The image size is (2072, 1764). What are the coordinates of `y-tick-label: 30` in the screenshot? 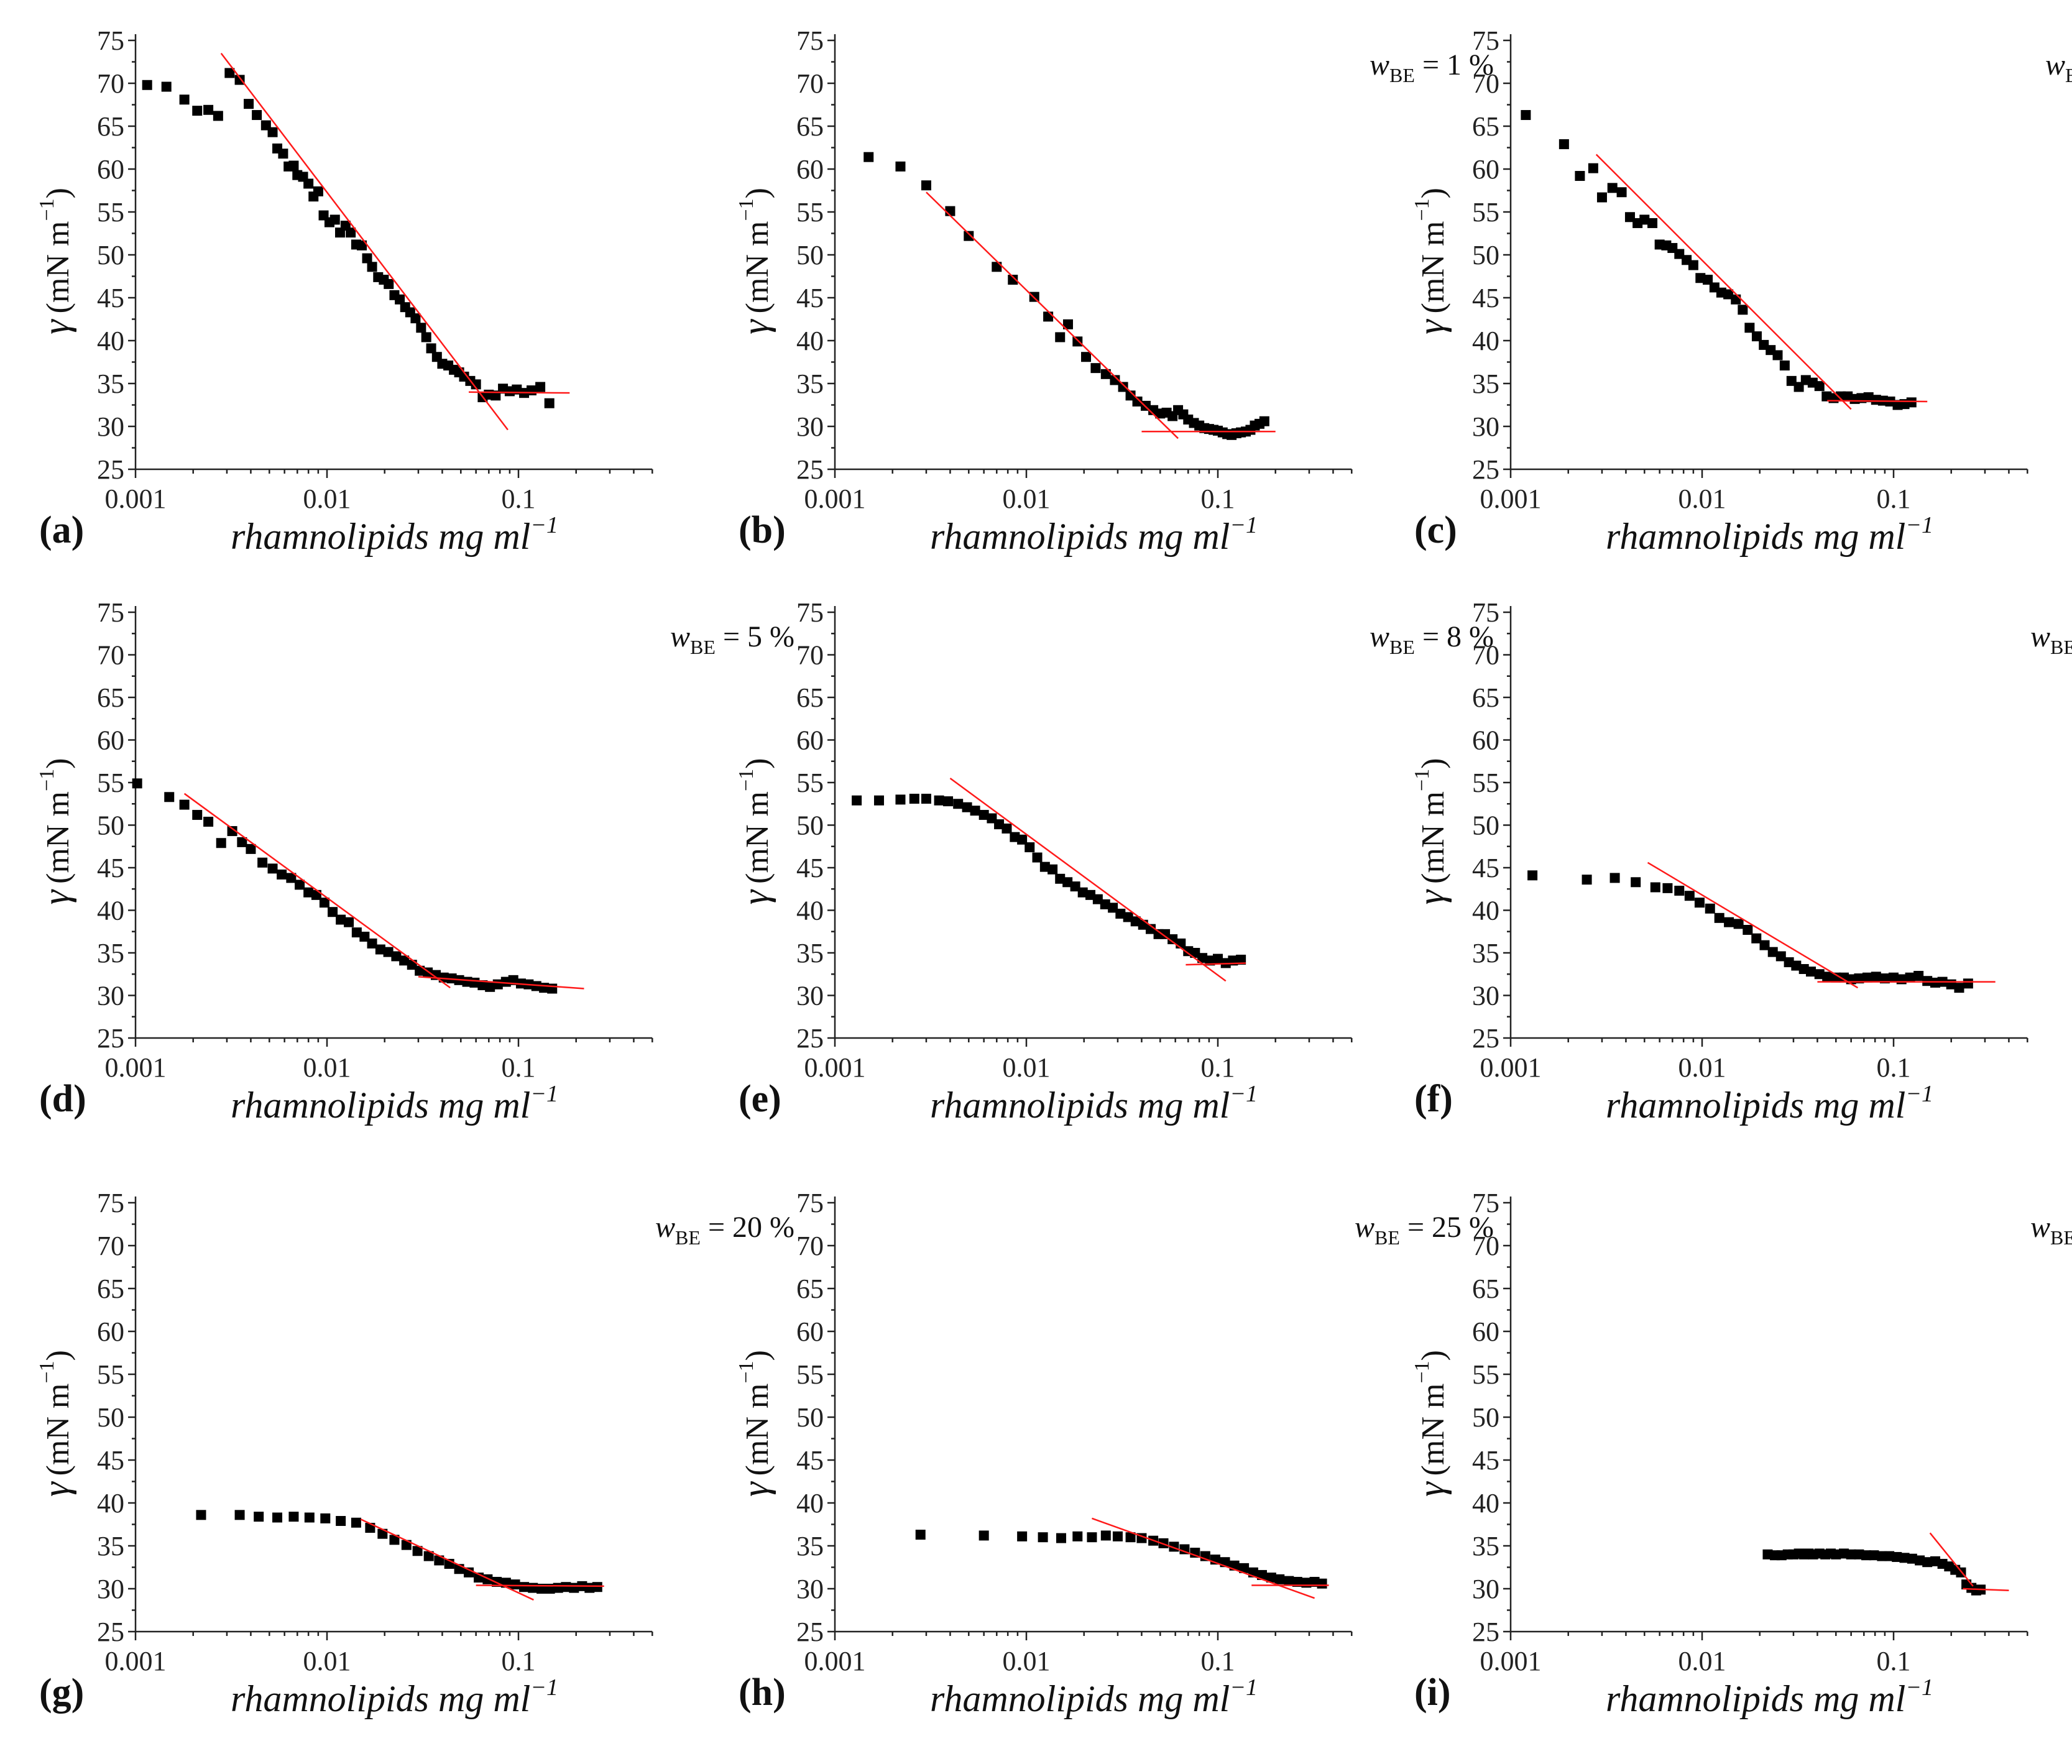 It's located at (110, 996).